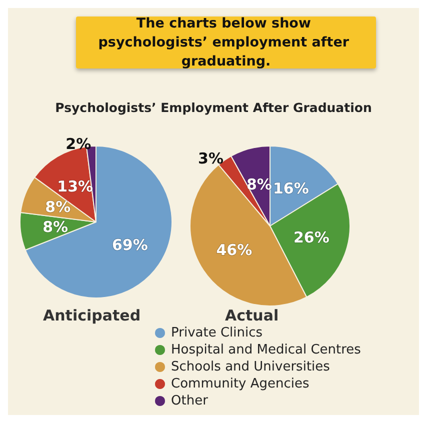  What do you see at coordinates (92, 315) in the screenshot?
I see `slice-label: Anticipated` at bounding box center [92, 315].